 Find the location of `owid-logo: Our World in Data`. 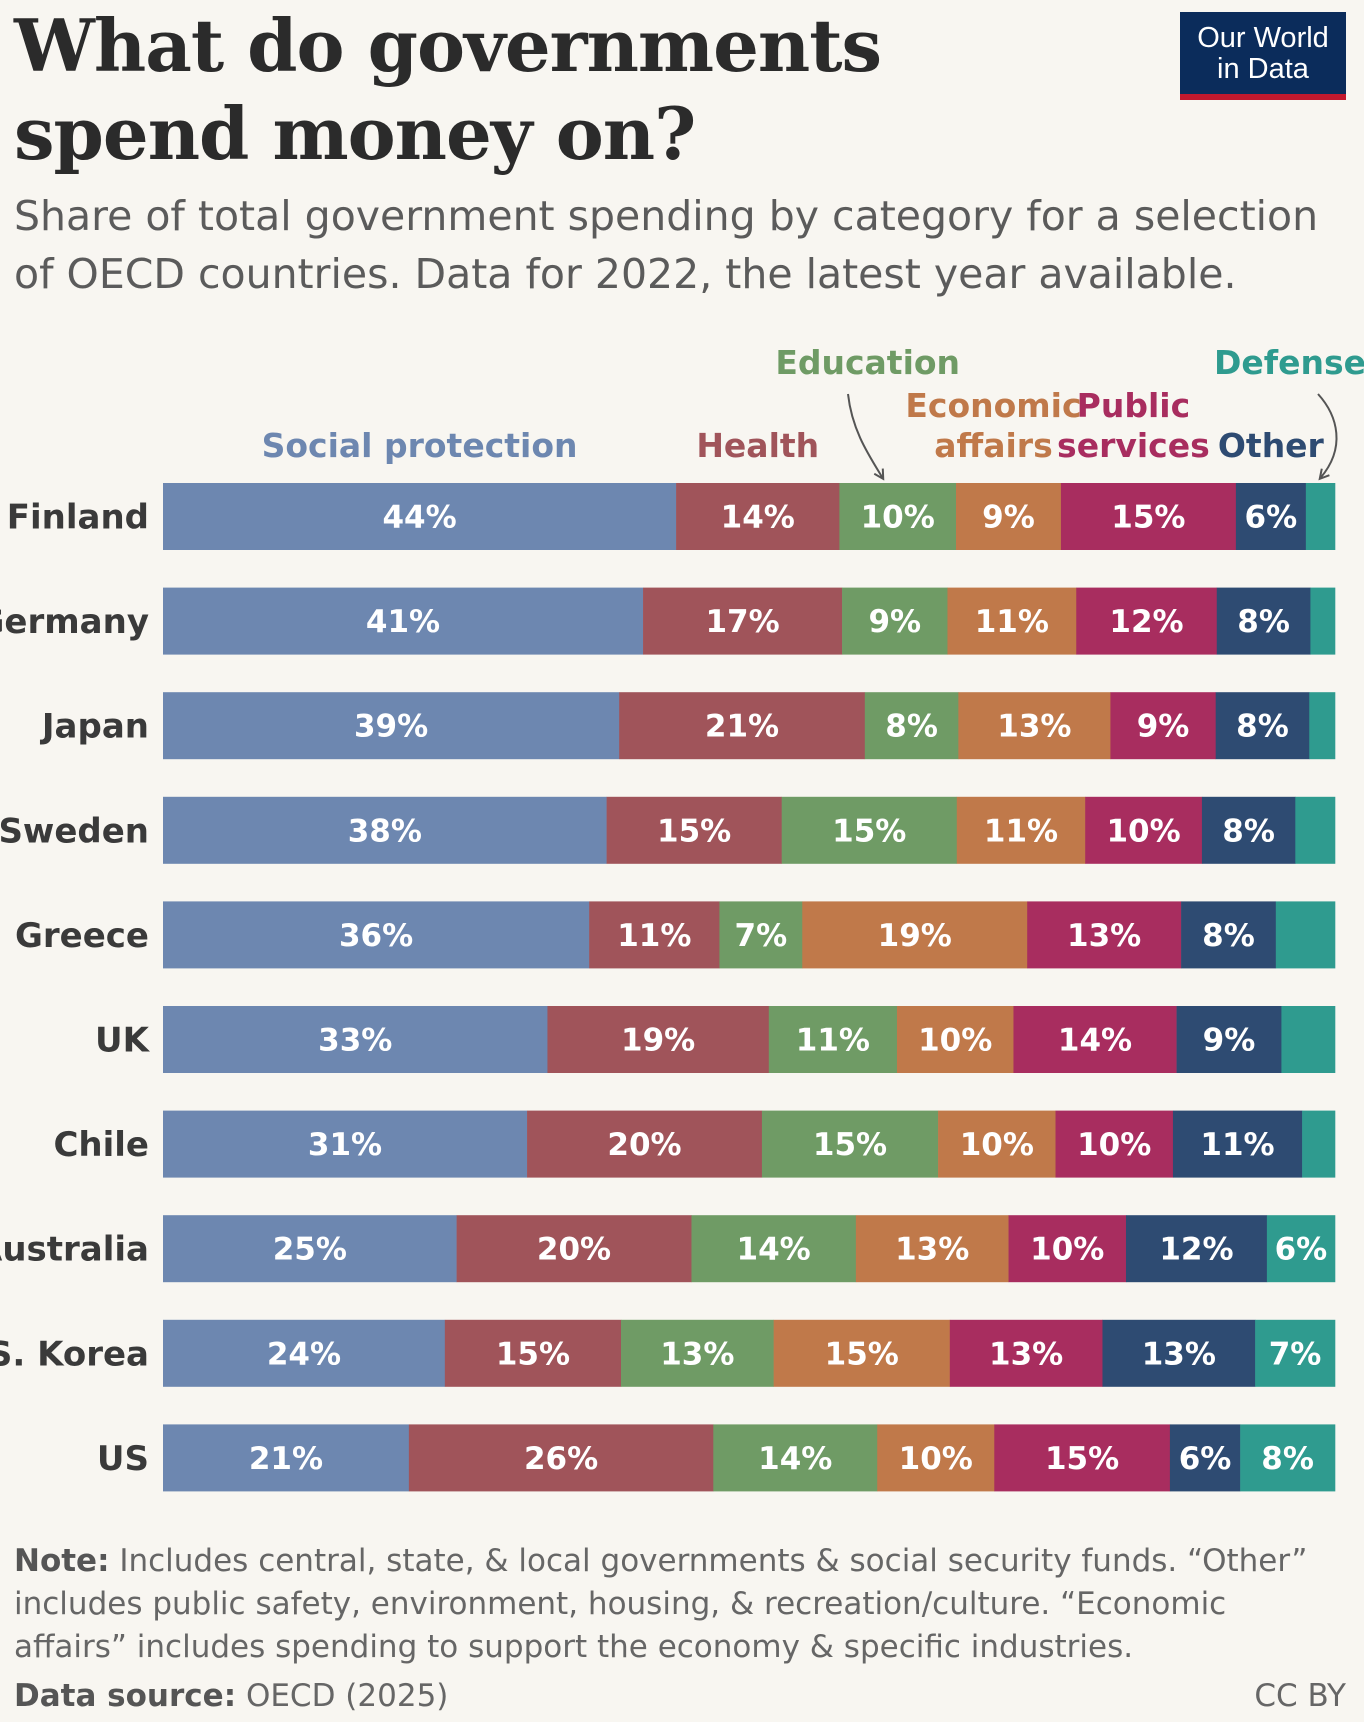

owid-logo: Our World in Data is located at coordinates (1263, 56).